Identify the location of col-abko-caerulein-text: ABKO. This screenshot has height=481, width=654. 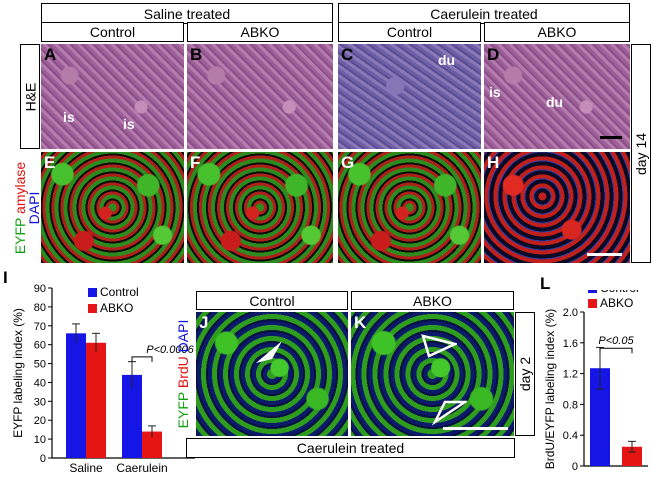
(557, 32).